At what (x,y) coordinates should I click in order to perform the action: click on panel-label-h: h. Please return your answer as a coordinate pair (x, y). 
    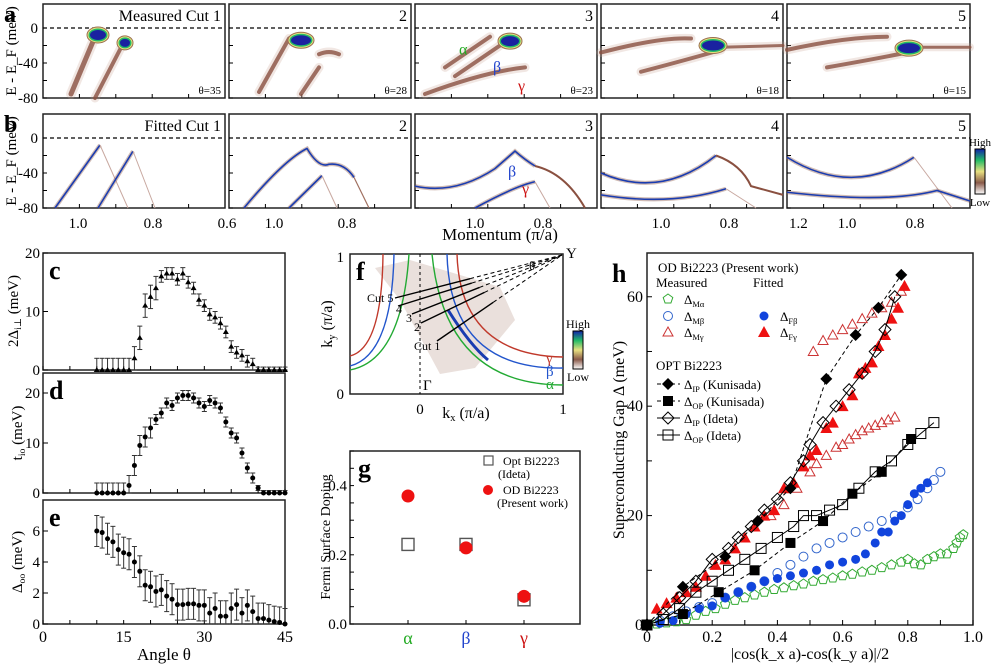
    Looking at the image, I should click on (619, 273).